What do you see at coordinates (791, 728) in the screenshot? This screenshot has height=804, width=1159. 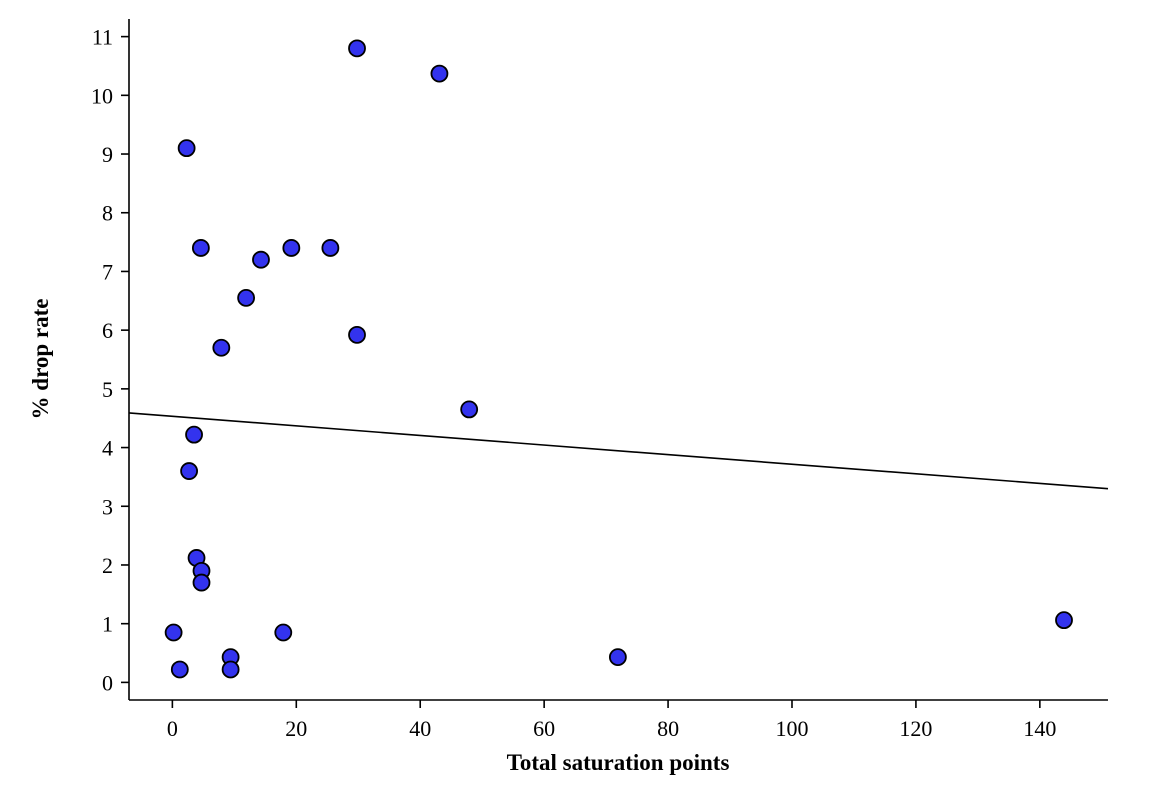 I see `x-tick-label: 100` at bounding box center [791, 728].